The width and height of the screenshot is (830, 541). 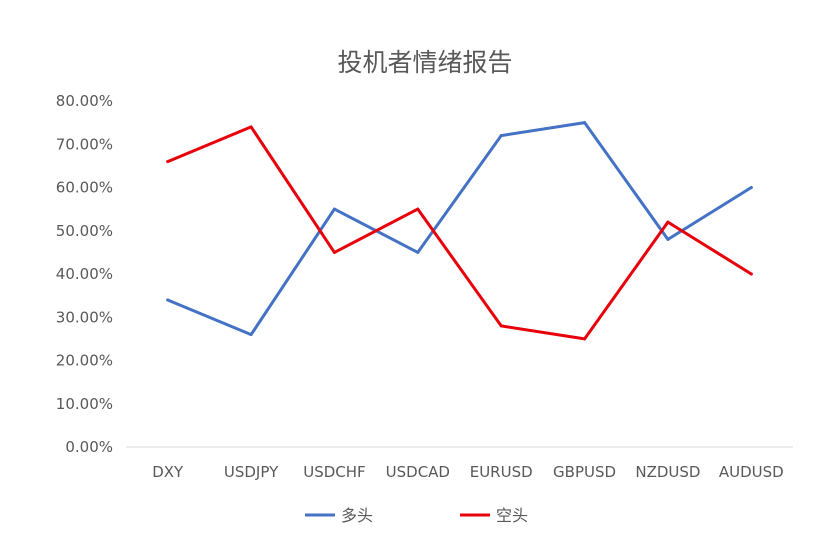 What do you see at coordinates (251, 472) in the screenshot?
I see `x-tick-label: USDJPY` at bounding box center [251, 472].